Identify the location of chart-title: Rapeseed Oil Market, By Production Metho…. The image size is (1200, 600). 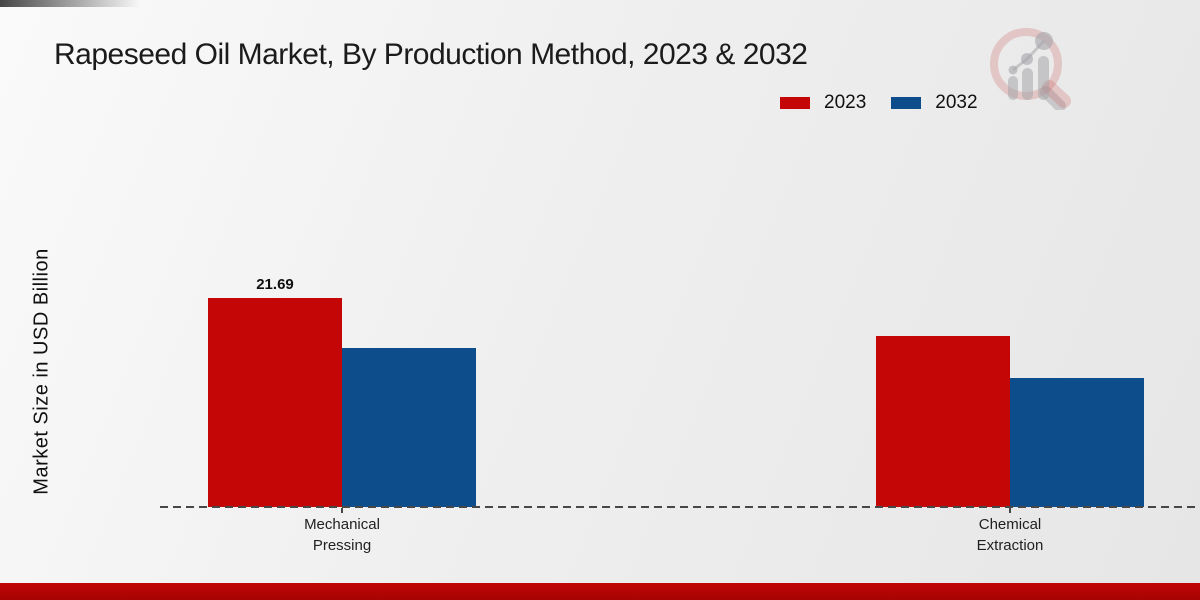
(431, 54).